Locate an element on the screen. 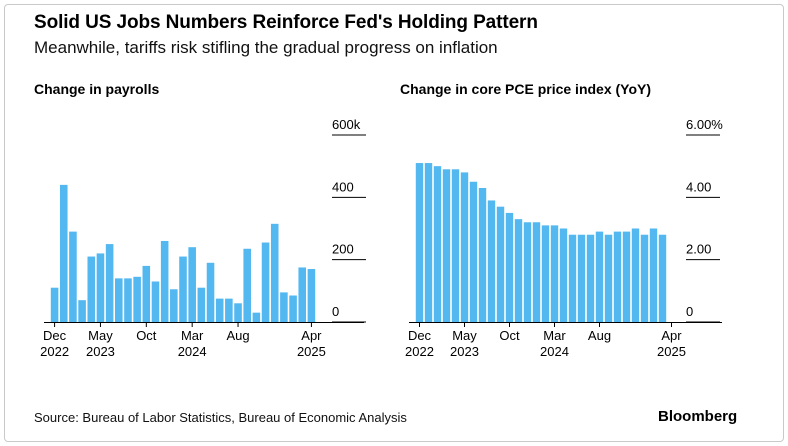 The image size is (788, 446). bloomberg-logo: Bloomberg is located at coordinates (698, 416).